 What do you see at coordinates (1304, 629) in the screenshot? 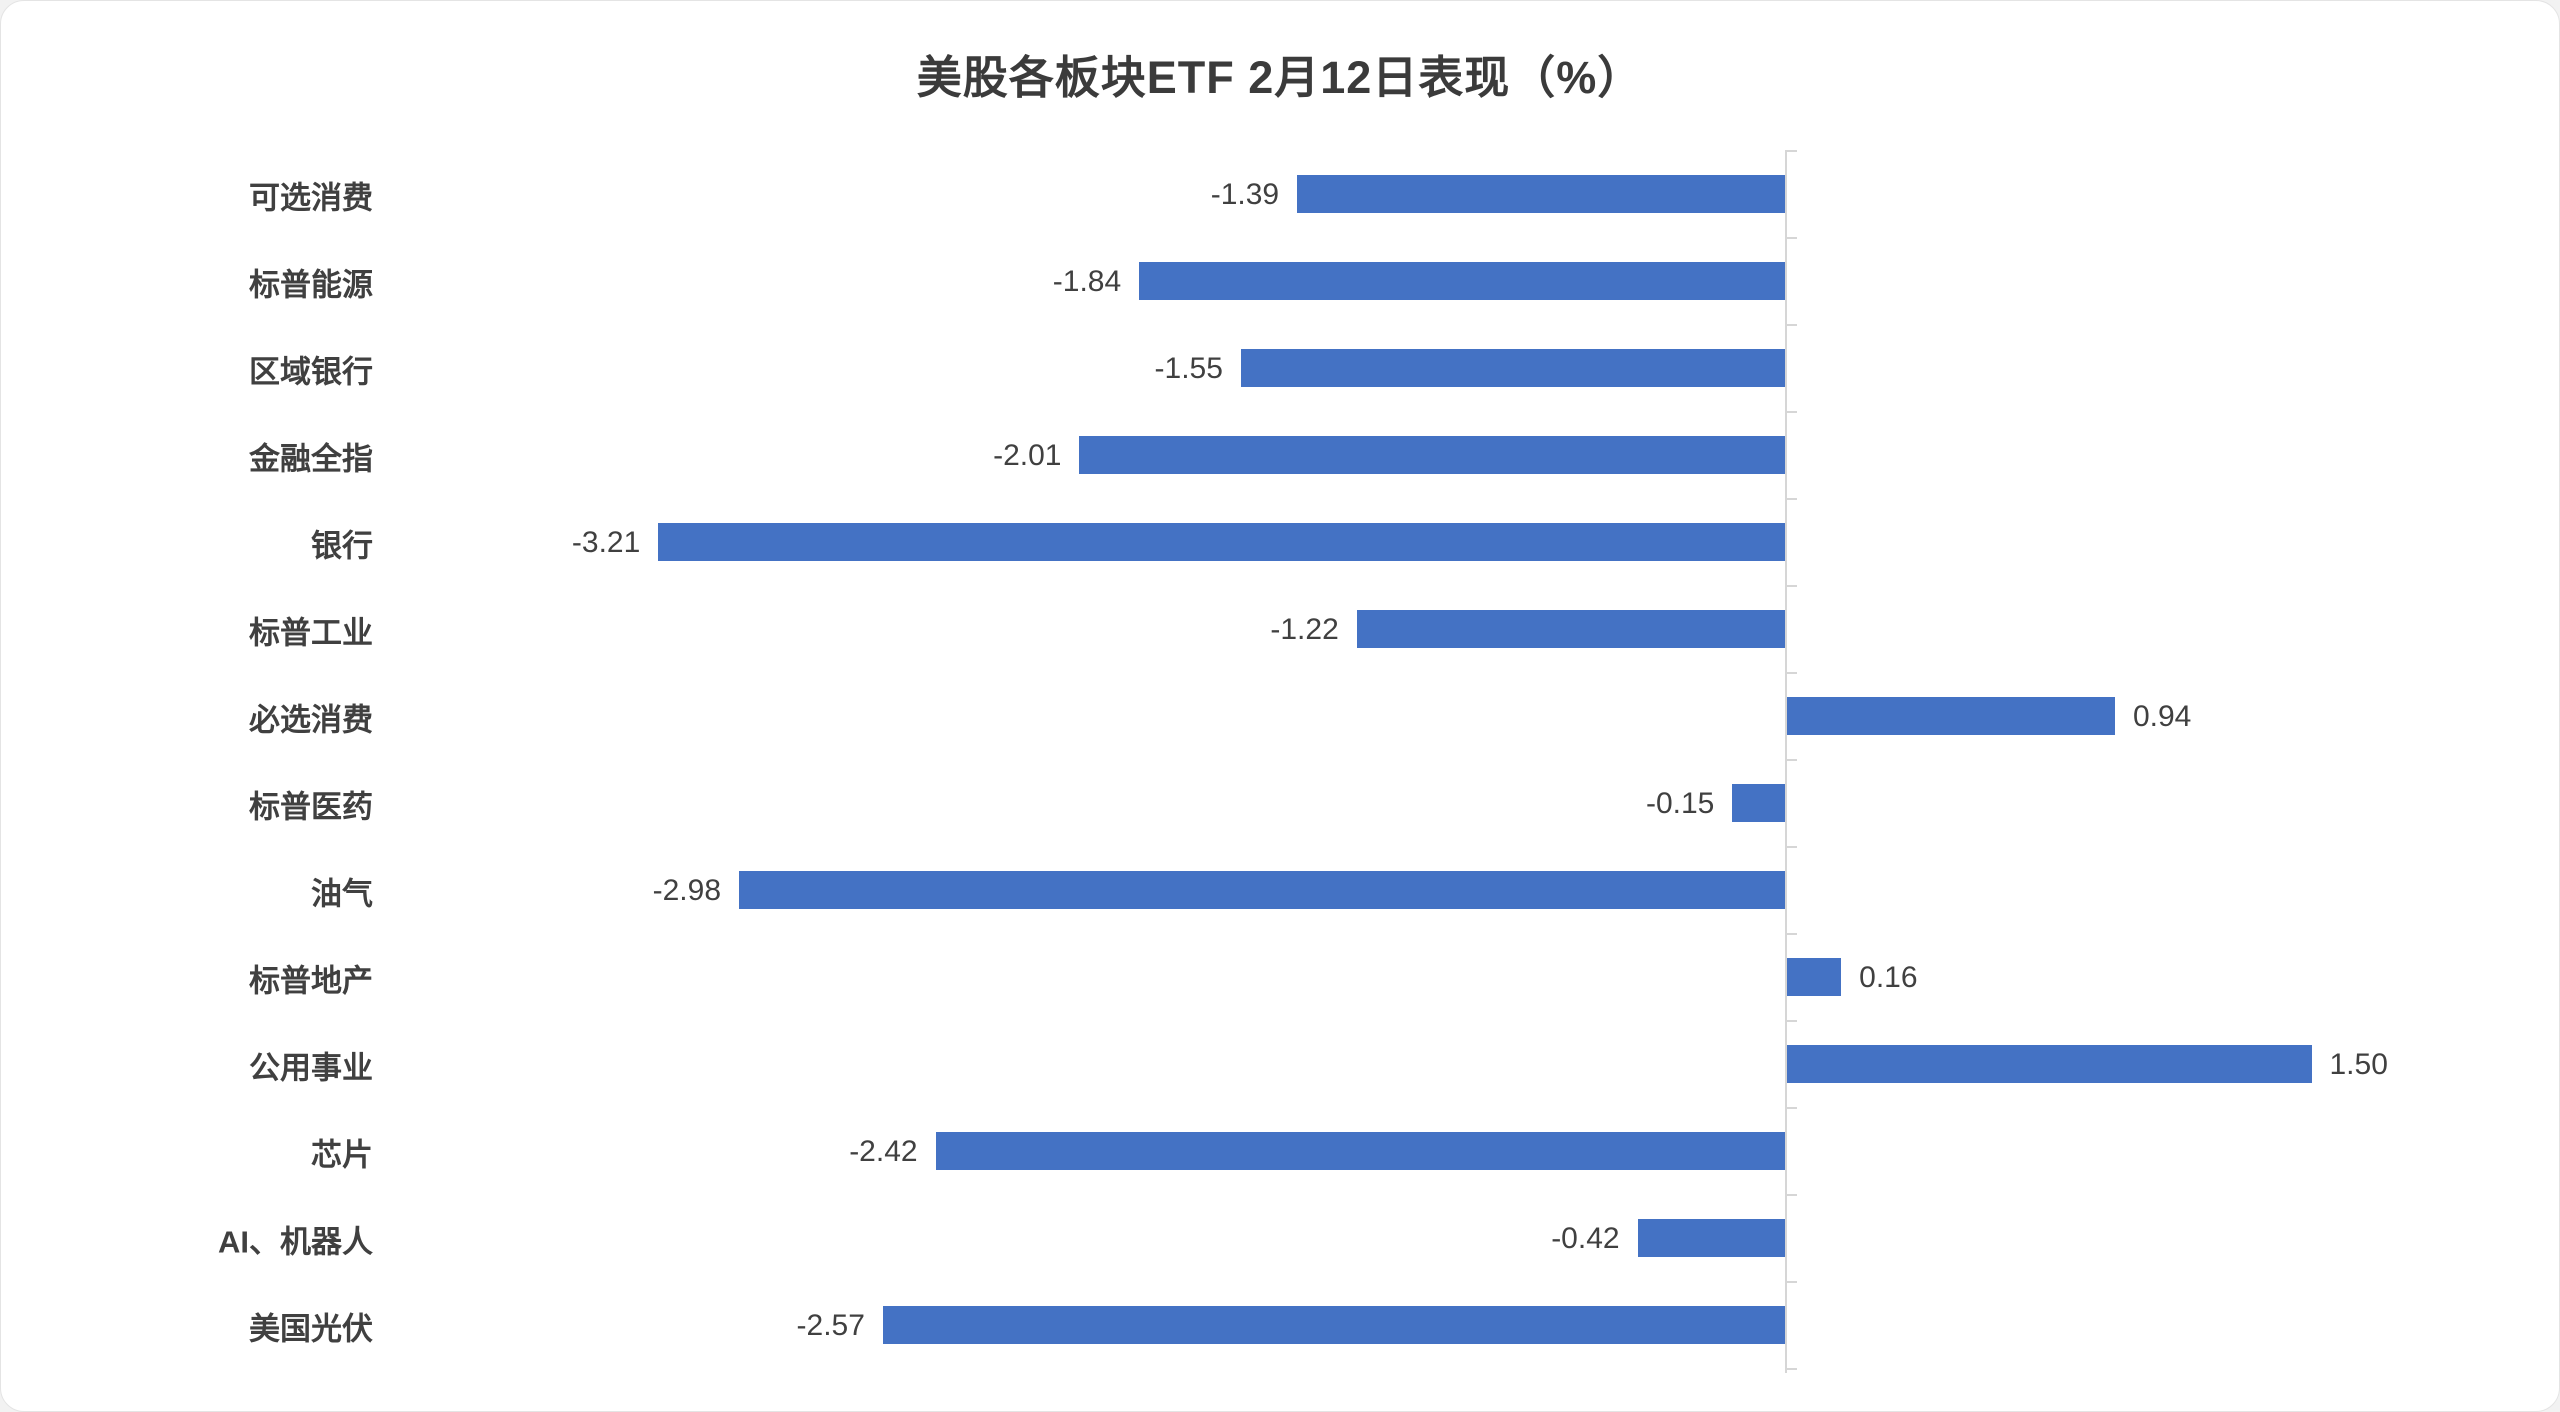
I see `value-label: -1.22` at bounding box center [1304, 629].